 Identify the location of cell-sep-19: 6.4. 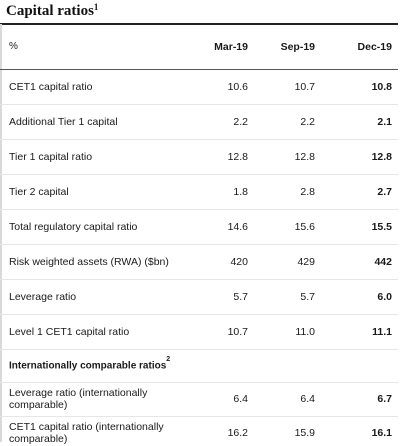
(303, 399).